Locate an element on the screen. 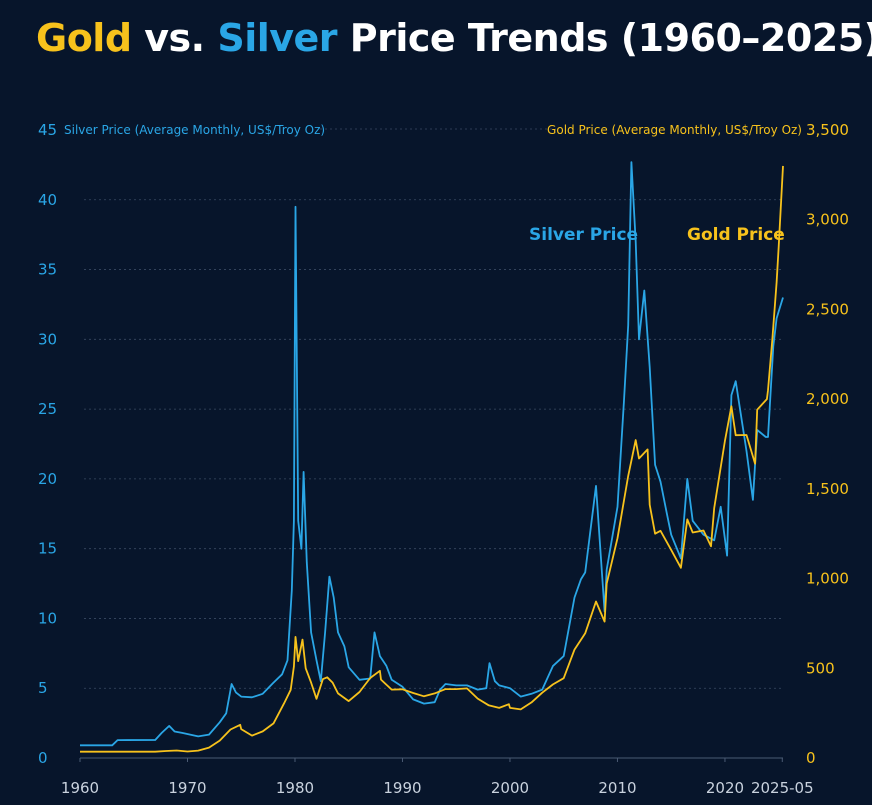 Image resolution: width=872 pixels, height=805 pixels. y-left-tick-label: 15 is located at coordinates (47, 549).